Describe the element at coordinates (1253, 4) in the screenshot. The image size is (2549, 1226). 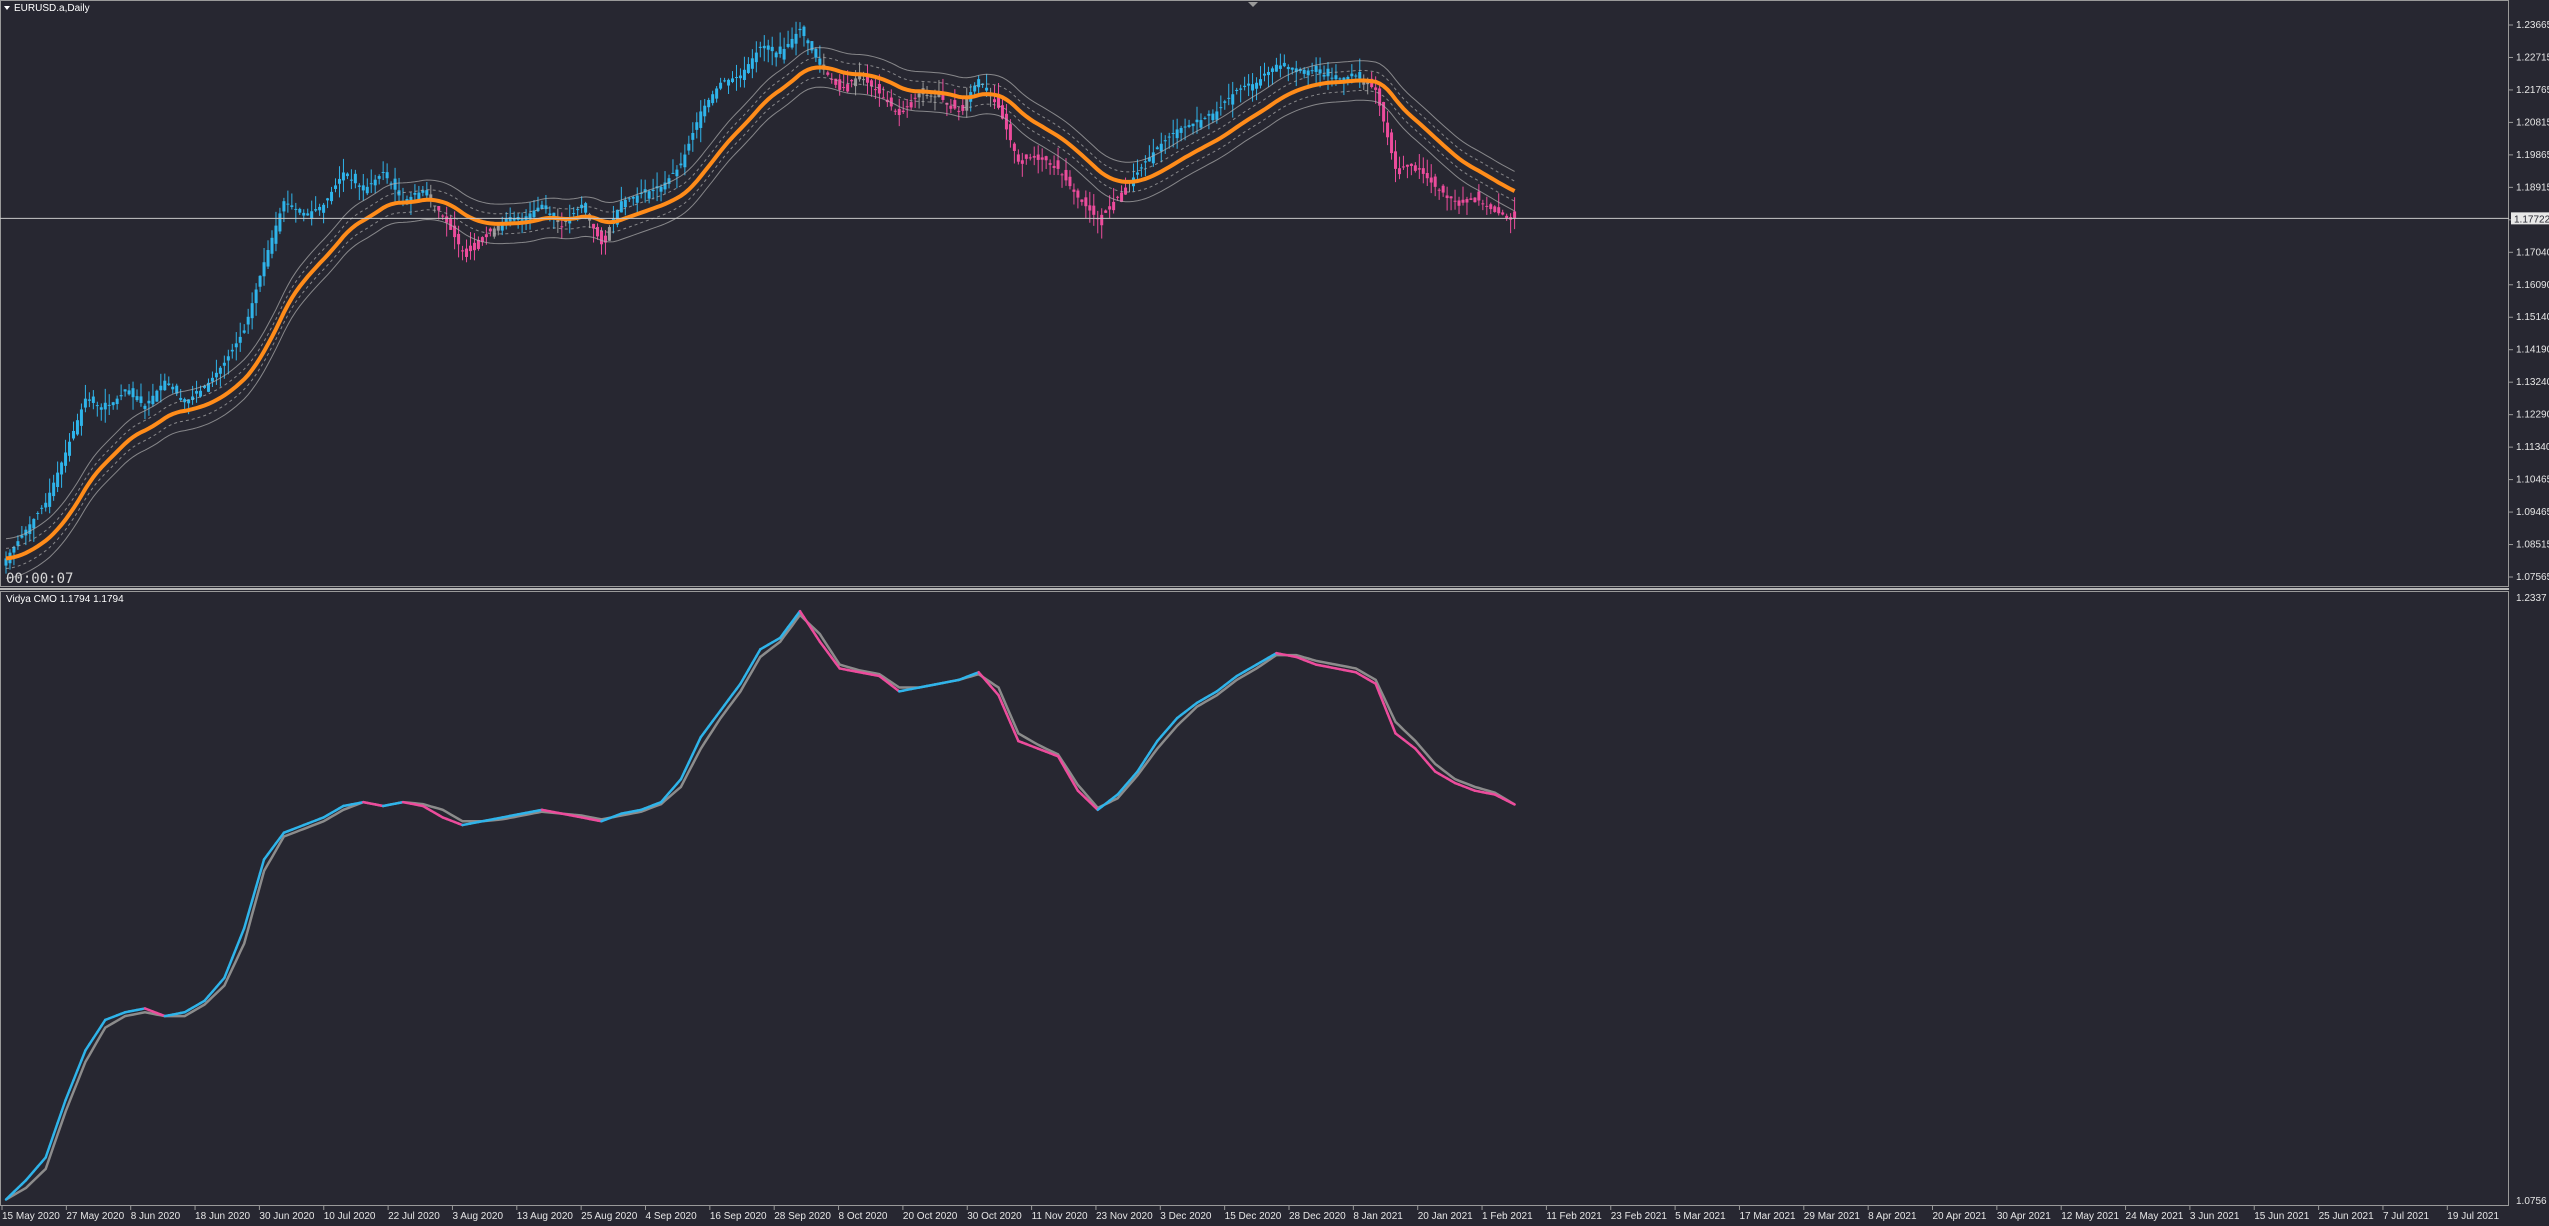
I see `shift-marker-icon` at that location.